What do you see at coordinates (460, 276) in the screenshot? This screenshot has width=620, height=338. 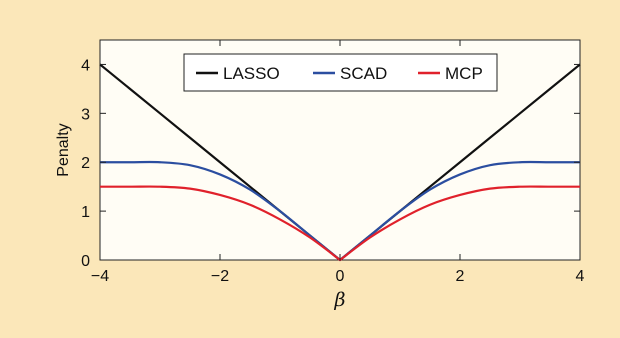 I see `x-tick-label: 2` at bounding box center [460, 276].